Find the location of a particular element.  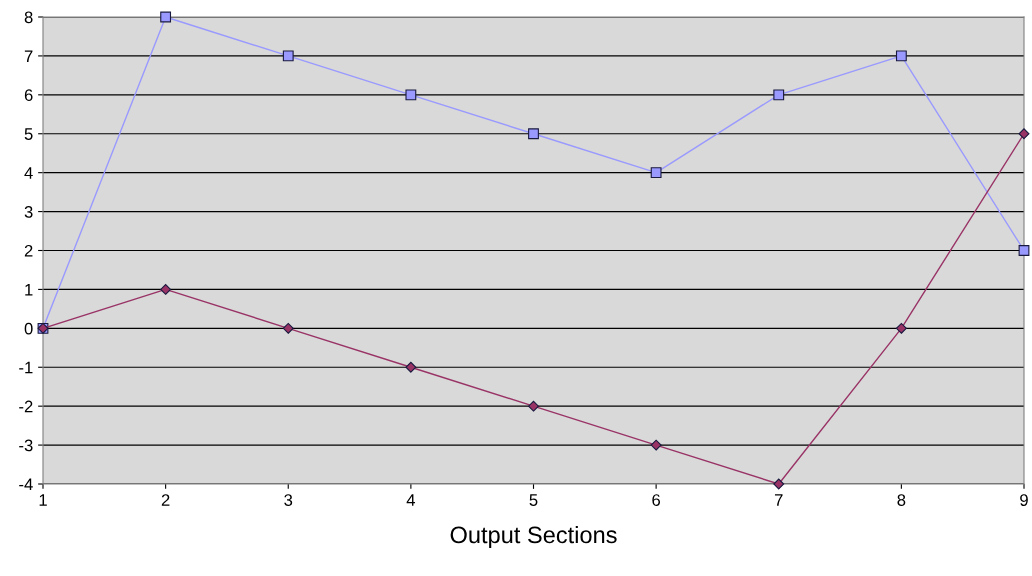

x-tick-label: 9 is located at coordinates (1024, 500).